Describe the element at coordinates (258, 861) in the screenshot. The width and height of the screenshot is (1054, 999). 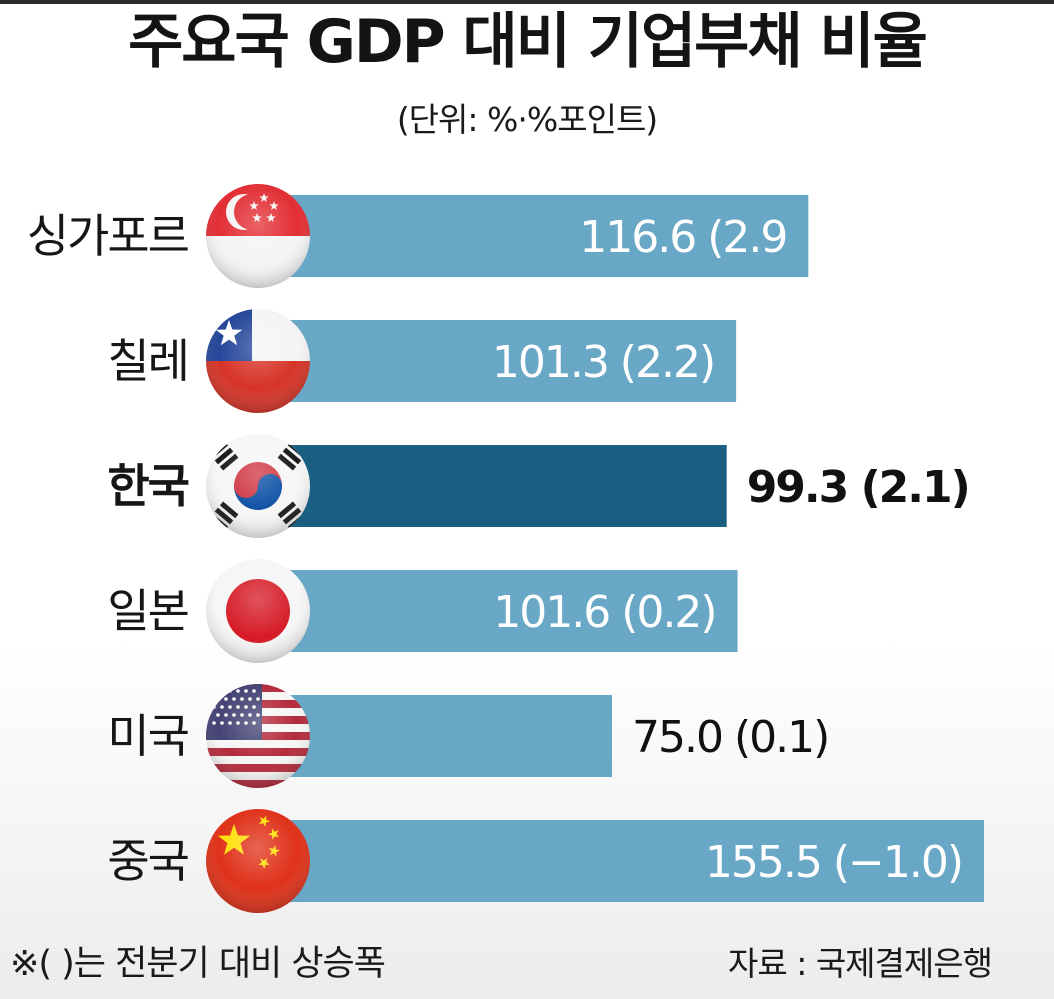
I see `china-flag` at that location.